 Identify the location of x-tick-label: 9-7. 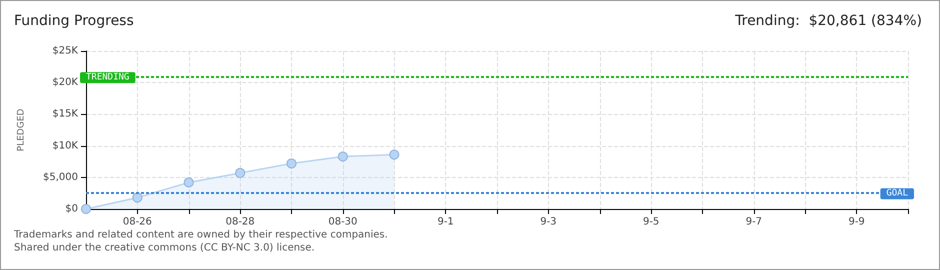
(754, 222).